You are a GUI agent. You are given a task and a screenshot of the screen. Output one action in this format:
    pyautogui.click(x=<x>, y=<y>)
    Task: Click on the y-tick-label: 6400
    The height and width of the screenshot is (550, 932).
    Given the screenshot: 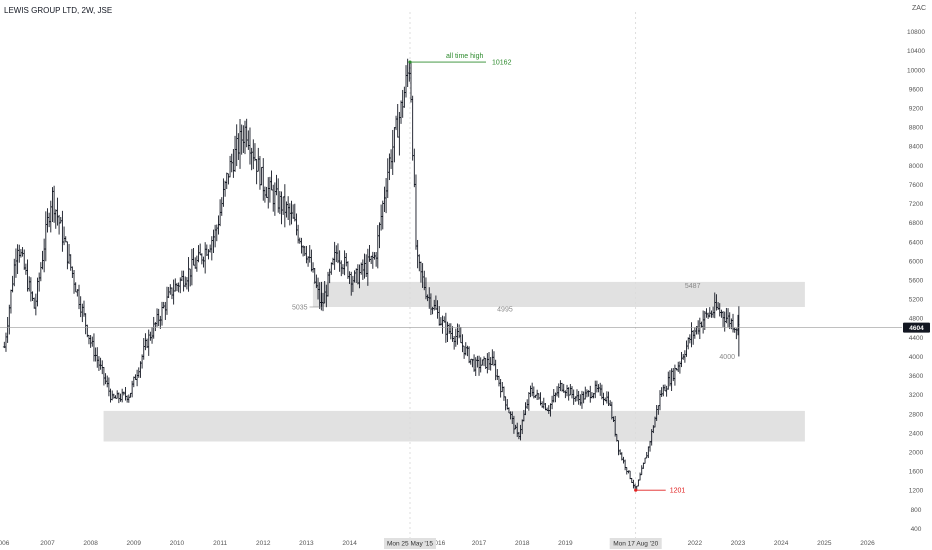 What is the action you would take?
    pyautogui.click(x=916, y=242)
    